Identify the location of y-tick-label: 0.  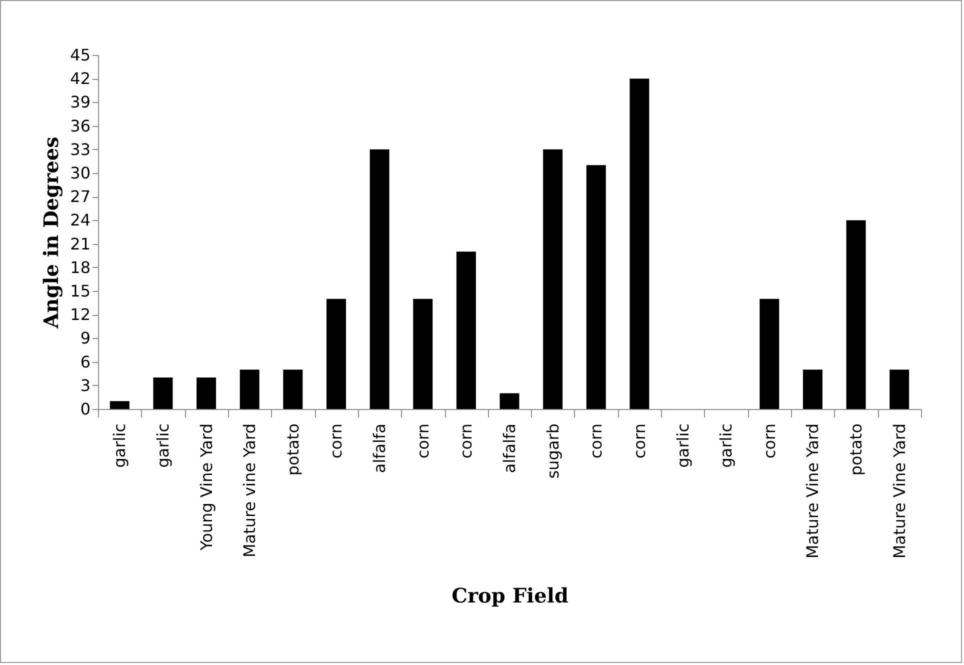
(85, 409).